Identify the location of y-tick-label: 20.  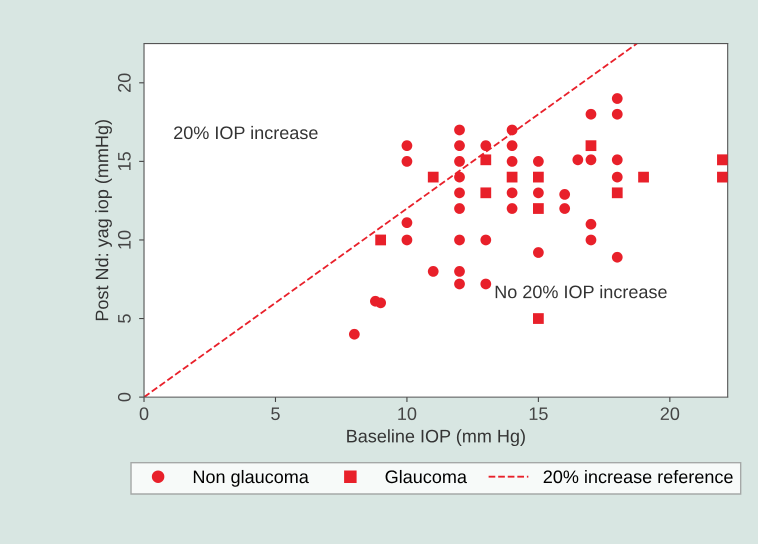
(124, 82).